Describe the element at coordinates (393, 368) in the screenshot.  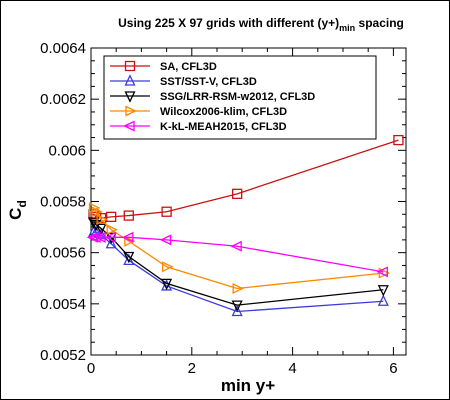
I see `x-tick-label: 6` at that location.